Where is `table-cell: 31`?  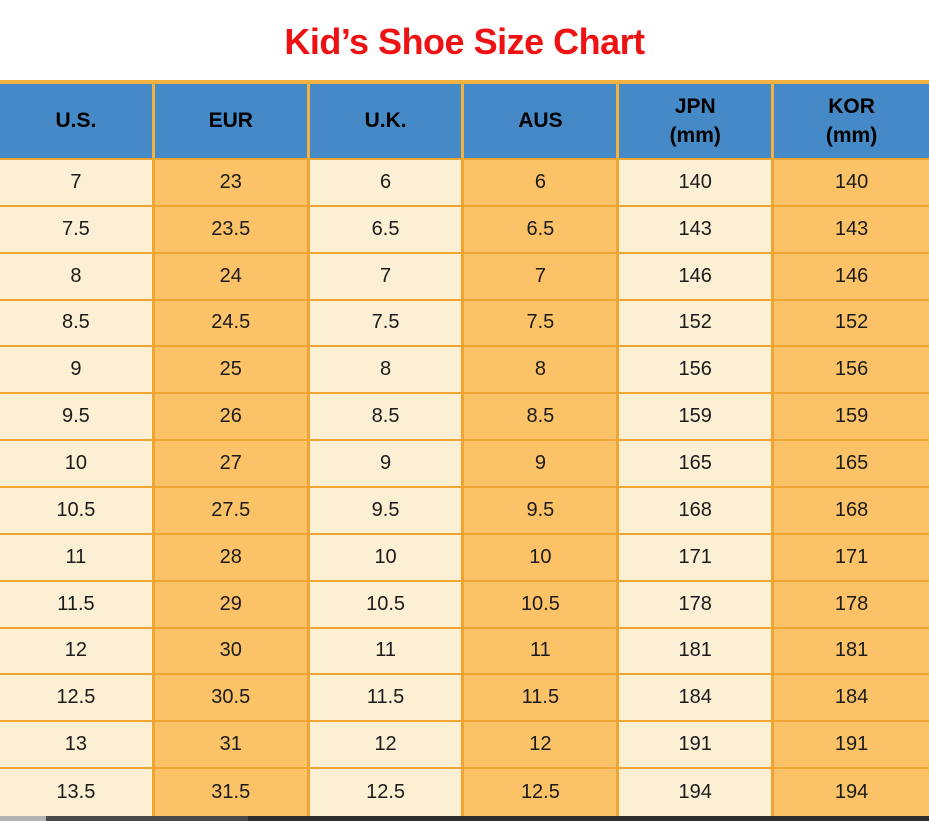 table-cell: 31 is located at coordinates (232, 746).